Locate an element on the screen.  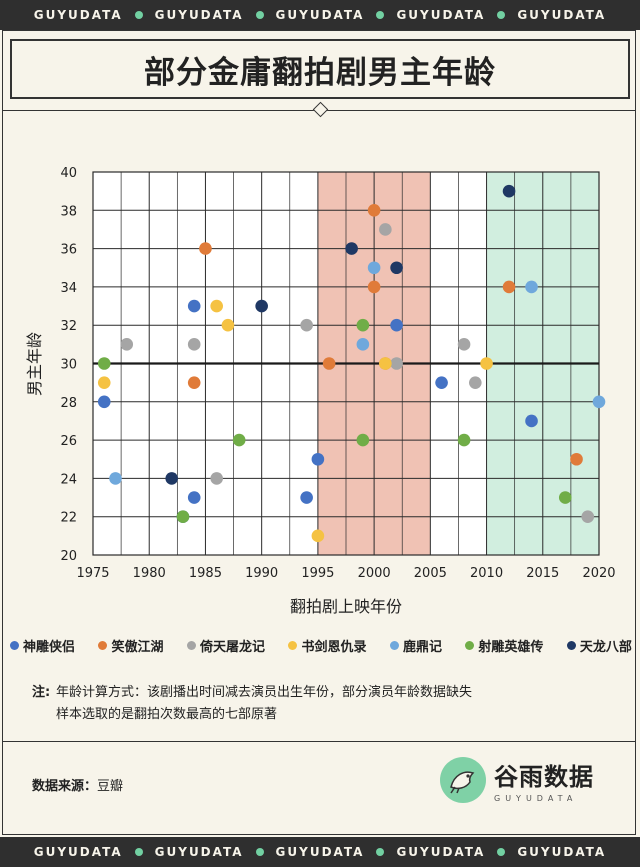
legend-item: 天龙八部 is located at coordinates (599, 645).